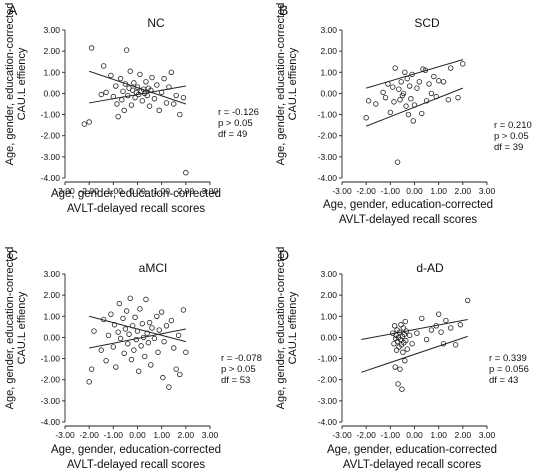 This screenshot has width=535, height=476. What do you see at coordinates (328, 157) in the screenshot?
I see `panel-b-y-tick-label: -3.00` at bounding box center [328, 157].